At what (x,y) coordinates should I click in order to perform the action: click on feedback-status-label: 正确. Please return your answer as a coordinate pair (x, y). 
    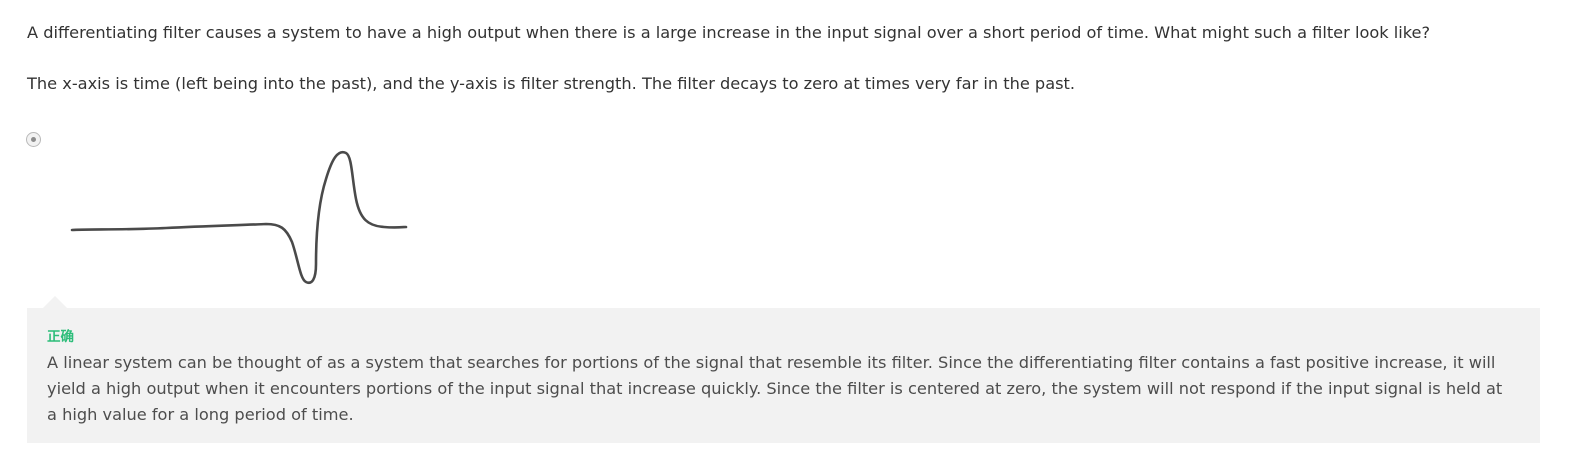
    Looking at the image, I should click on (60, 337).